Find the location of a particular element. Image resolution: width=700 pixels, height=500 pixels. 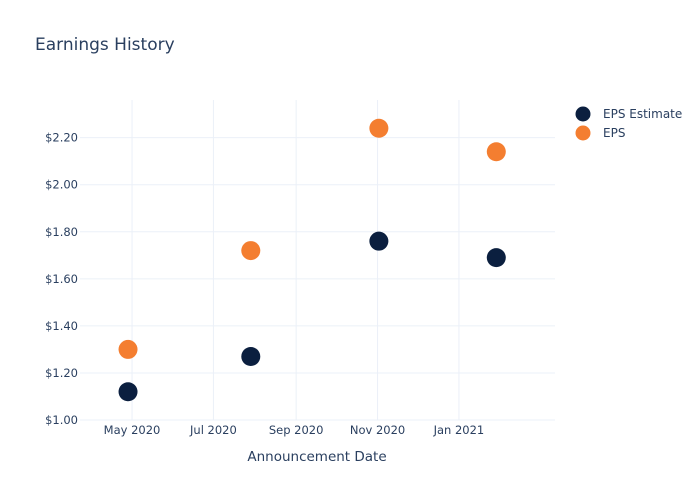

y-axis-ticks: $1.00 $1.20 $1.40 $1.60 $1.80 $2.00 $2.20 is located at coordinates (61, 279).